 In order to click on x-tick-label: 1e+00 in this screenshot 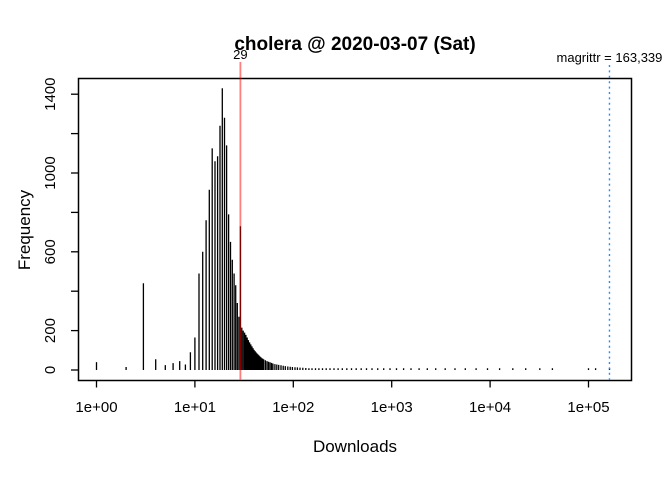, I will do `click(96, 407)`.